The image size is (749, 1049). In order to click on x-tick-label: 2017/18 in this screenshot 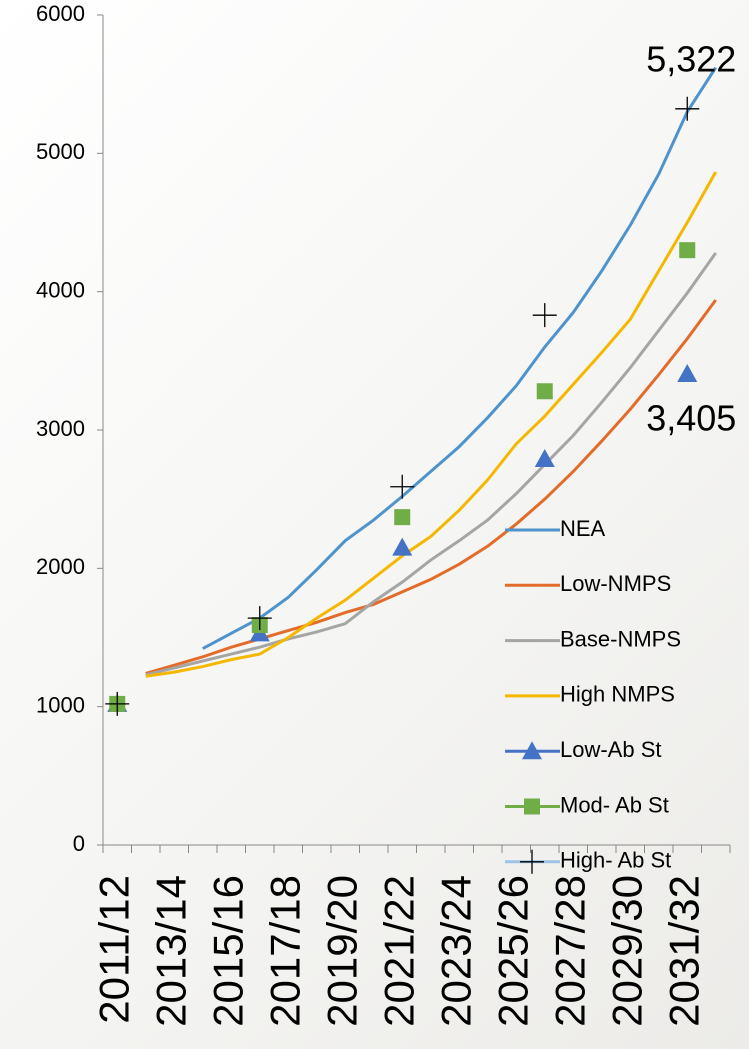, I will do `click(284, 951)`.